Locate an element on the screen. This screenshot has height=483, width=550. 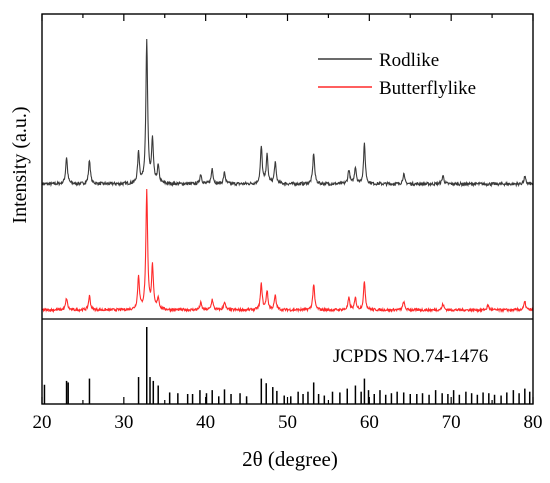
legend-label-butterflylike: Butterflylike is located at coordinates (427, 88).